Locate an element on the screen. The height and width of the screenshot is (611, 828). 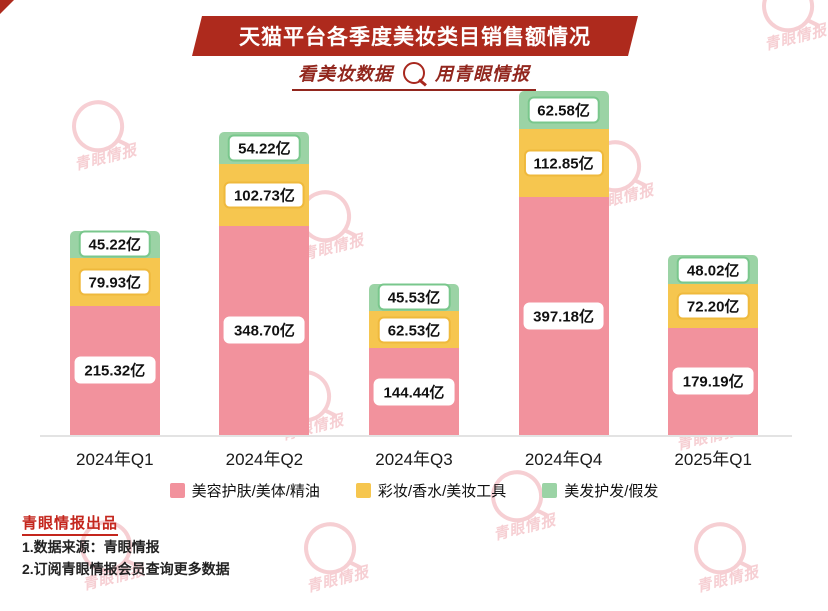
bar-stack: 62.58亿 112.85亿 397.18亿 is located at coordinates (563, 263).